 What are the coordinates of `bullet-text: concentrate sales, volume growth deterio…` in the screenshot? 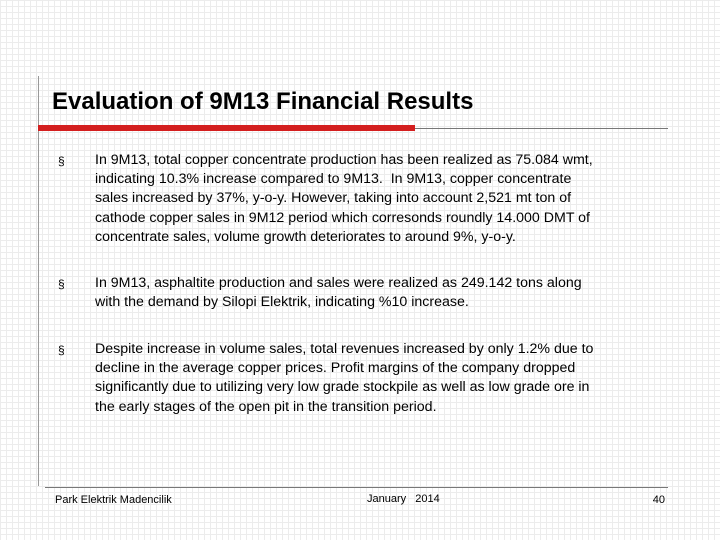 It's located at (305, 236).